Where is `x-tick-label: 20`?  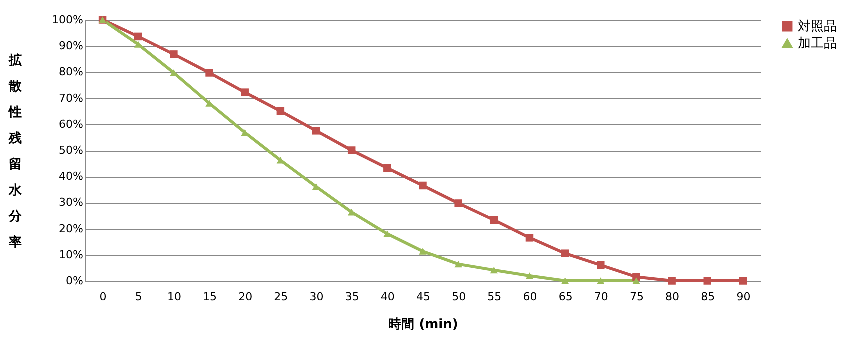
x-tick-label: 20 is located at coordinates (245, 297).